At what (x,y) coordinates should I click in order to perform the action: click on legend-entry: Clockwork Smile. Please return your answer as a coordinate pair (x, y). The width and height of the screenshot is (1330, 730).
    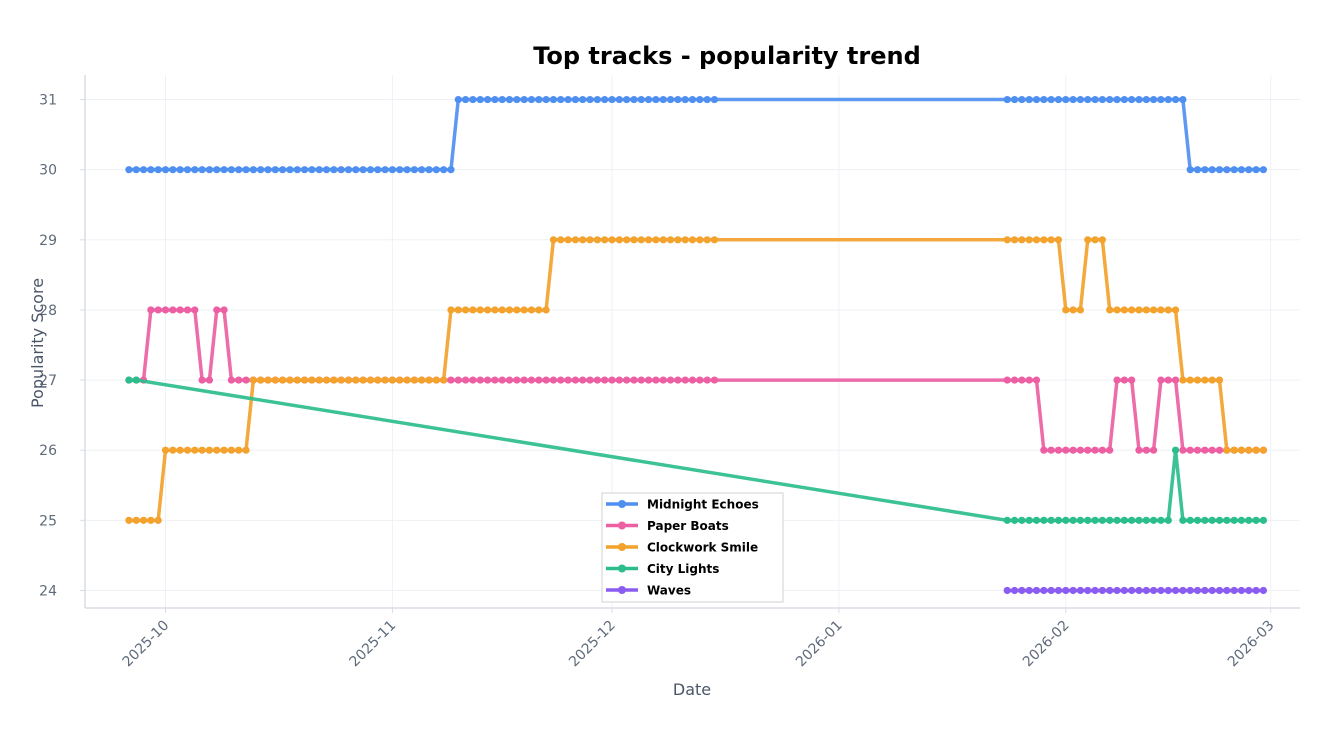
    Looking at the image, I should click on (702, 548).